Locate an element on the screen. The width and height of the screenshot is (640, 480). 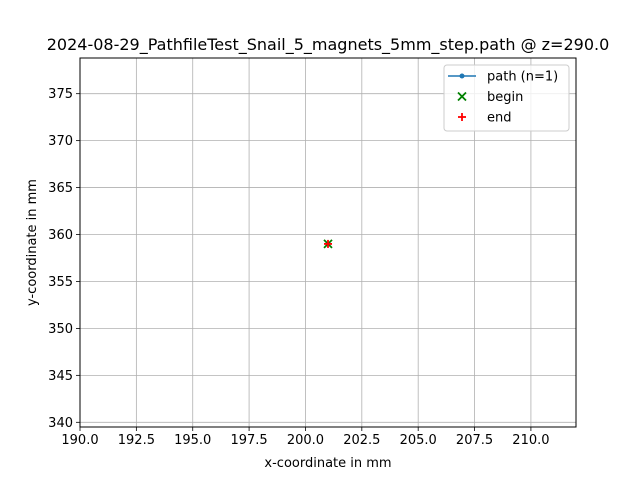
x-tick-label: 210.0 is located at coordinates (530, 440).